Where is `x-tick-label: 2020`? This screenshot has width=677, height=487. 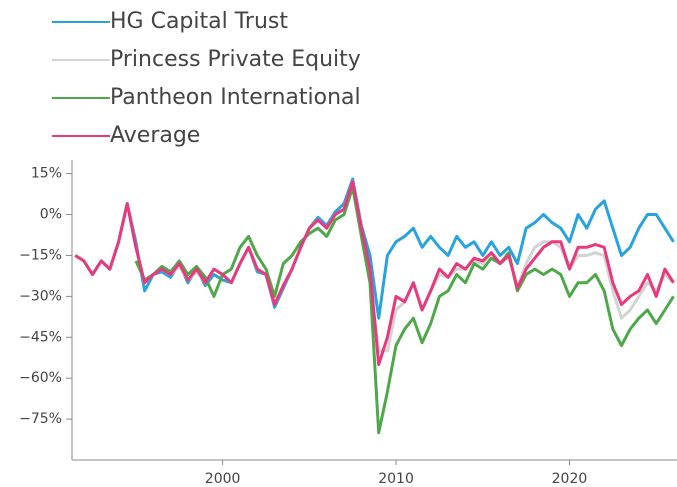 x-tick-label: 2020 is located at coordinates (570, 479).